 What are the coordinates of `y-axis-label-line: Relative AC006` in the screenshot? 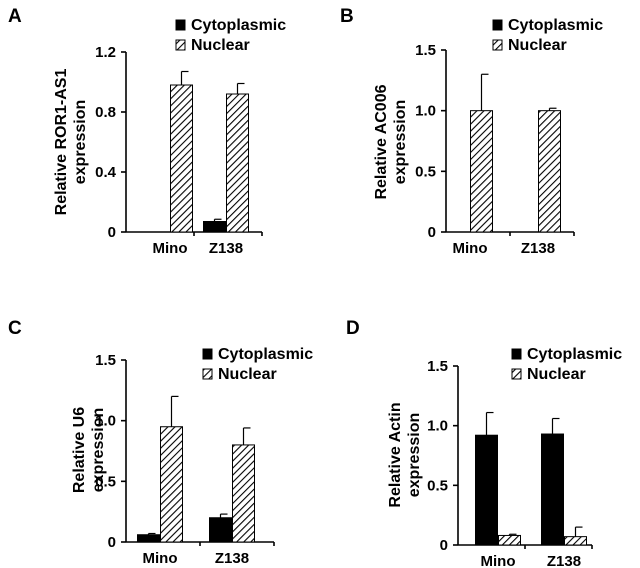 It's located at (381, 141).